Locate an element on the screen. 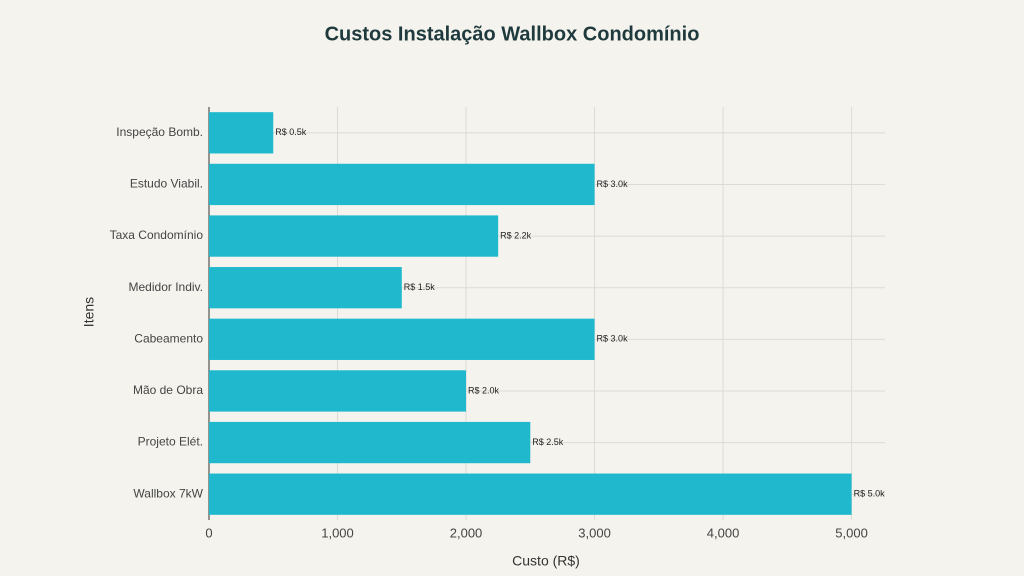  value-label: R$ 2.5k is located at coordinates (548, 442).